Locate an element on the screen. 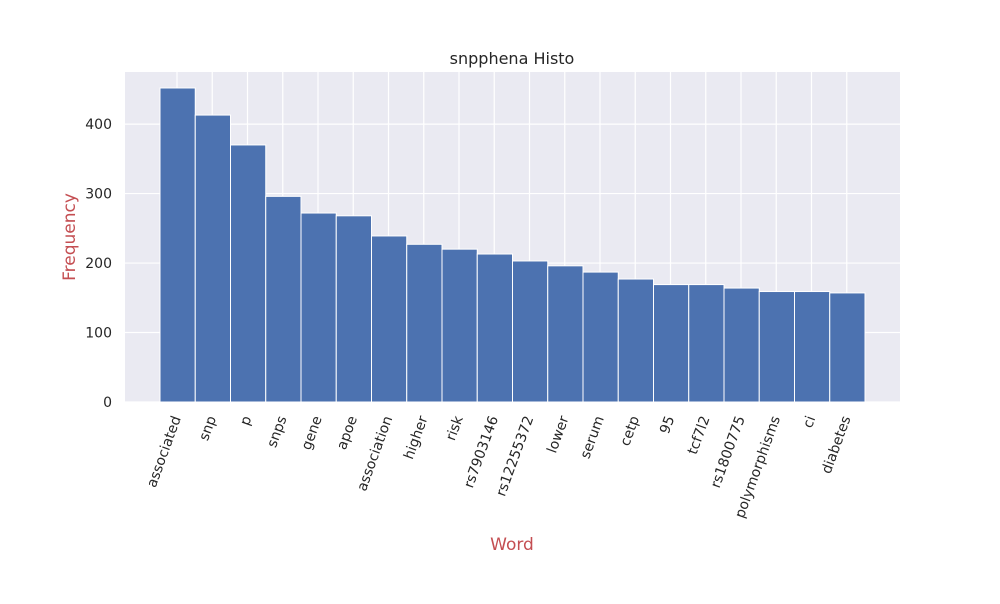 The image size is (1000, 604). x-tick-label: 95 is located at coordinates (667, 425).